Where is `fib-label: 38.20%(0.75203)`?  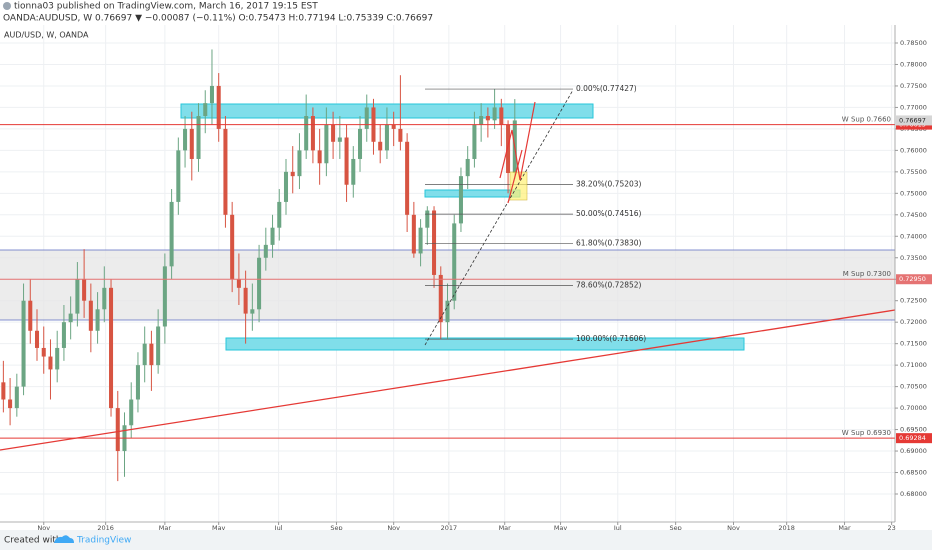 fib-label: 38.20%(0.75203) is located at coordinates (609, 184).